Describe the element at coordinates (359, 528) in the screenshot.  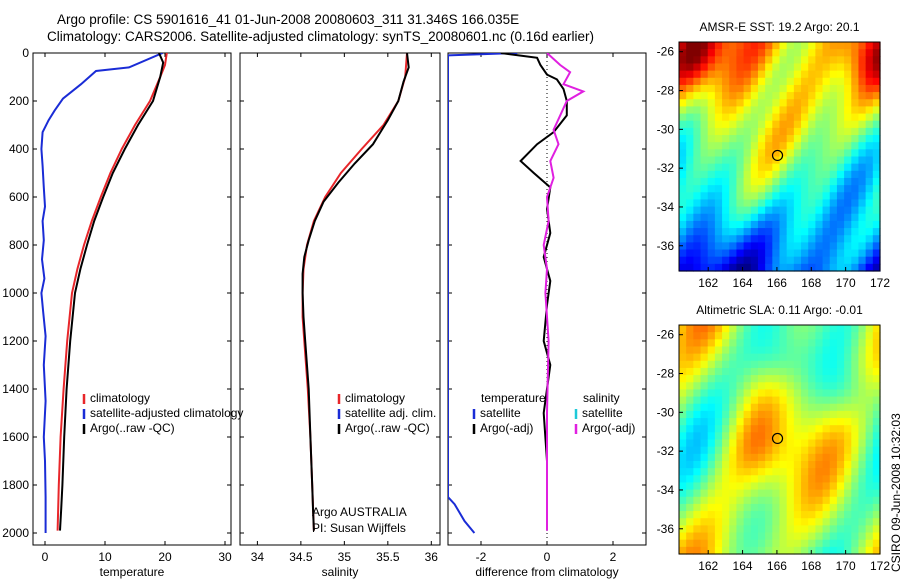
I see `principal-investigator-credit: PI: Susan Wijffels` at that location.